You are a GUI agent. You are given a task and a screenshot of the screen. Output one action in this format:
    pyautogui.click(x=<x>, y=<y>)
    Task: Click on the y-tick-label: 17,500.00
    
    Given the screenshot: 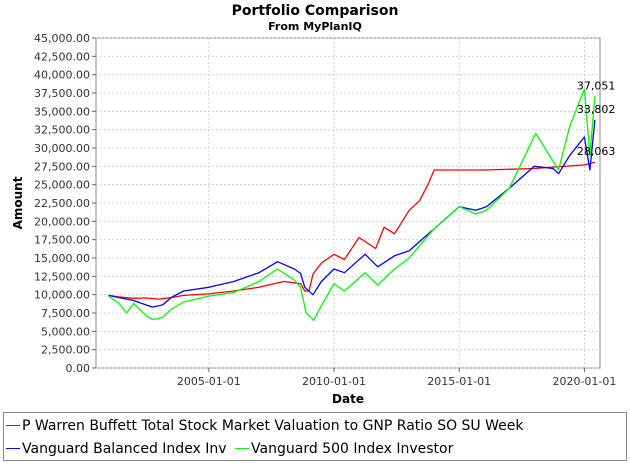 What is the action you would take?
    pyautogui.click(x=62, y=240)
    